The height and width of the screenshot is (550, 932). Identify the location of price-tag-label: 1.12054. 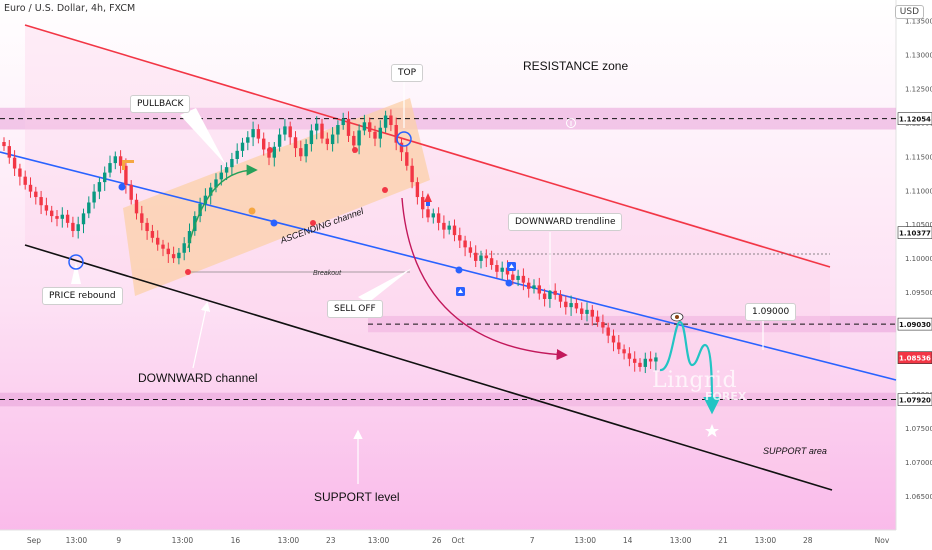
(915, 120).